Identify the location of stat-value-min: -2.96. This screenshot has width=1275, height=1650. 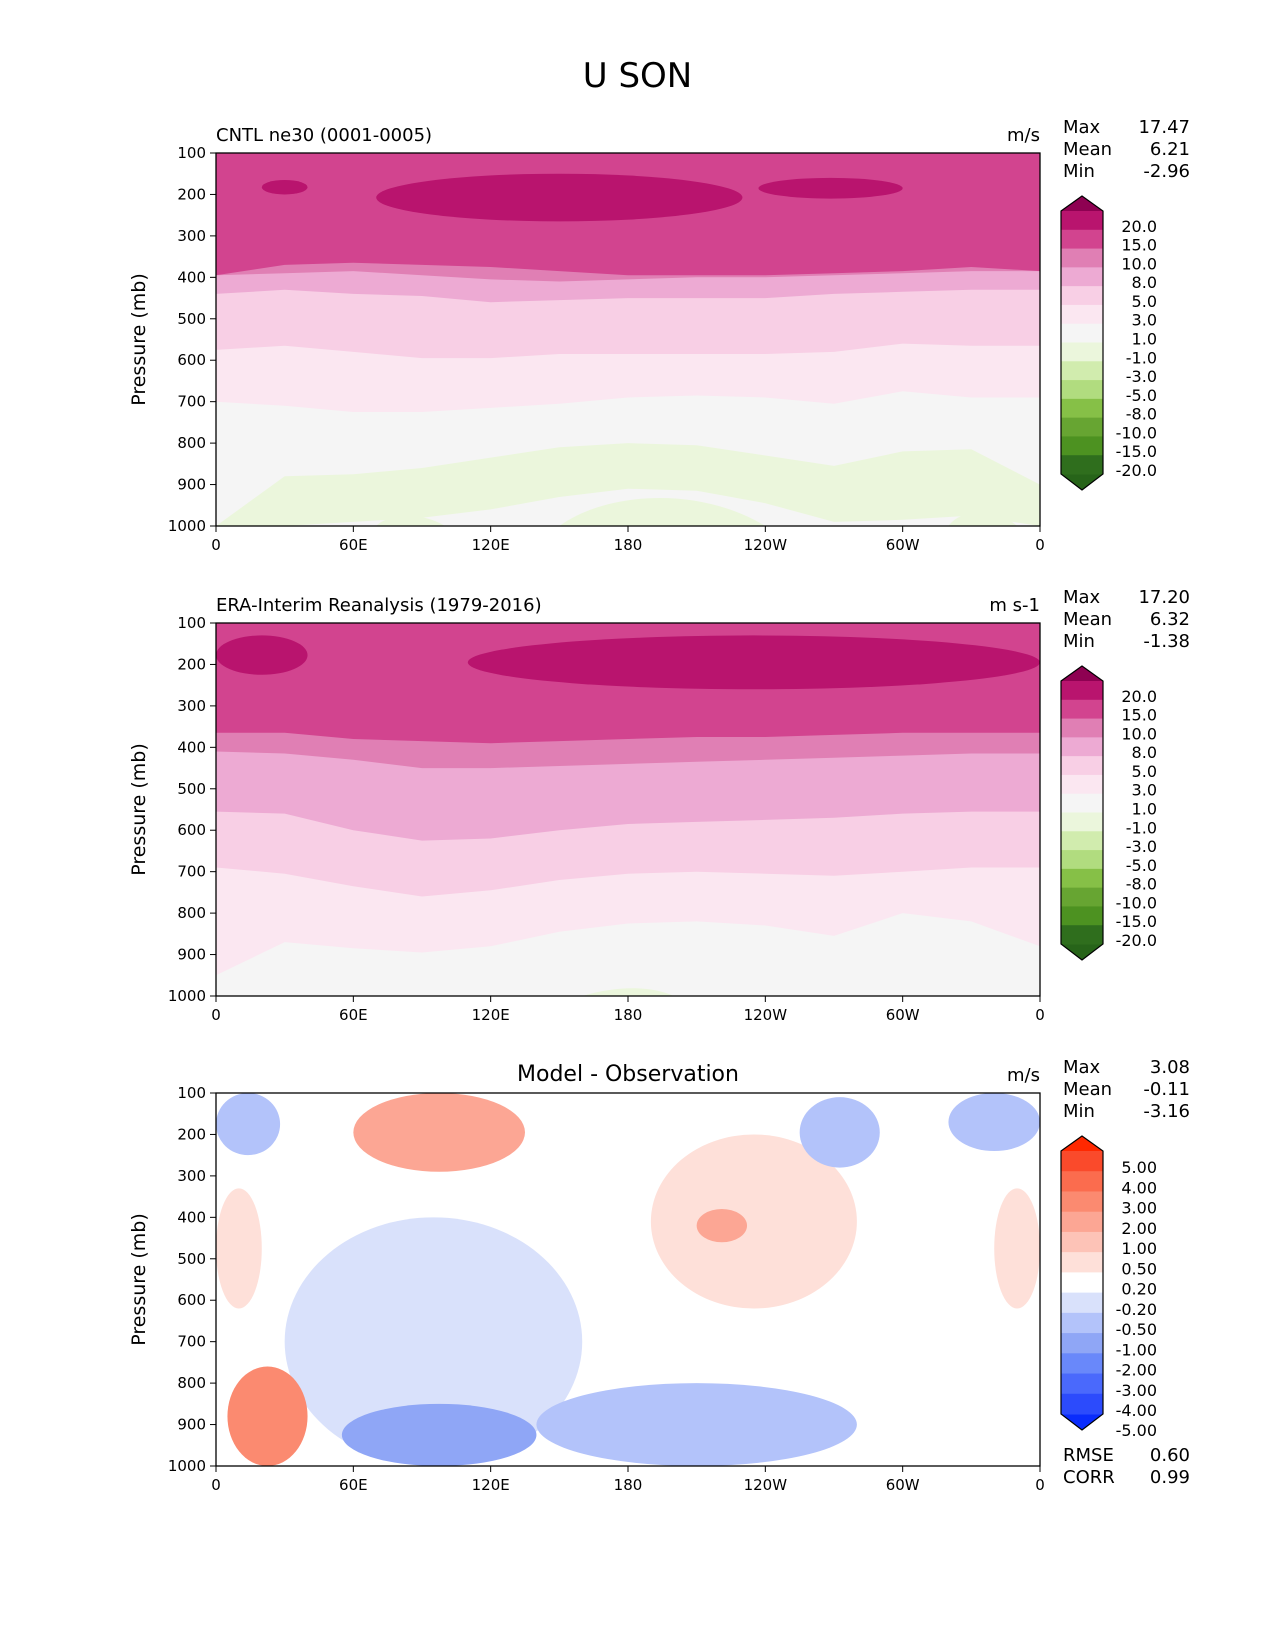
(1166, 171).